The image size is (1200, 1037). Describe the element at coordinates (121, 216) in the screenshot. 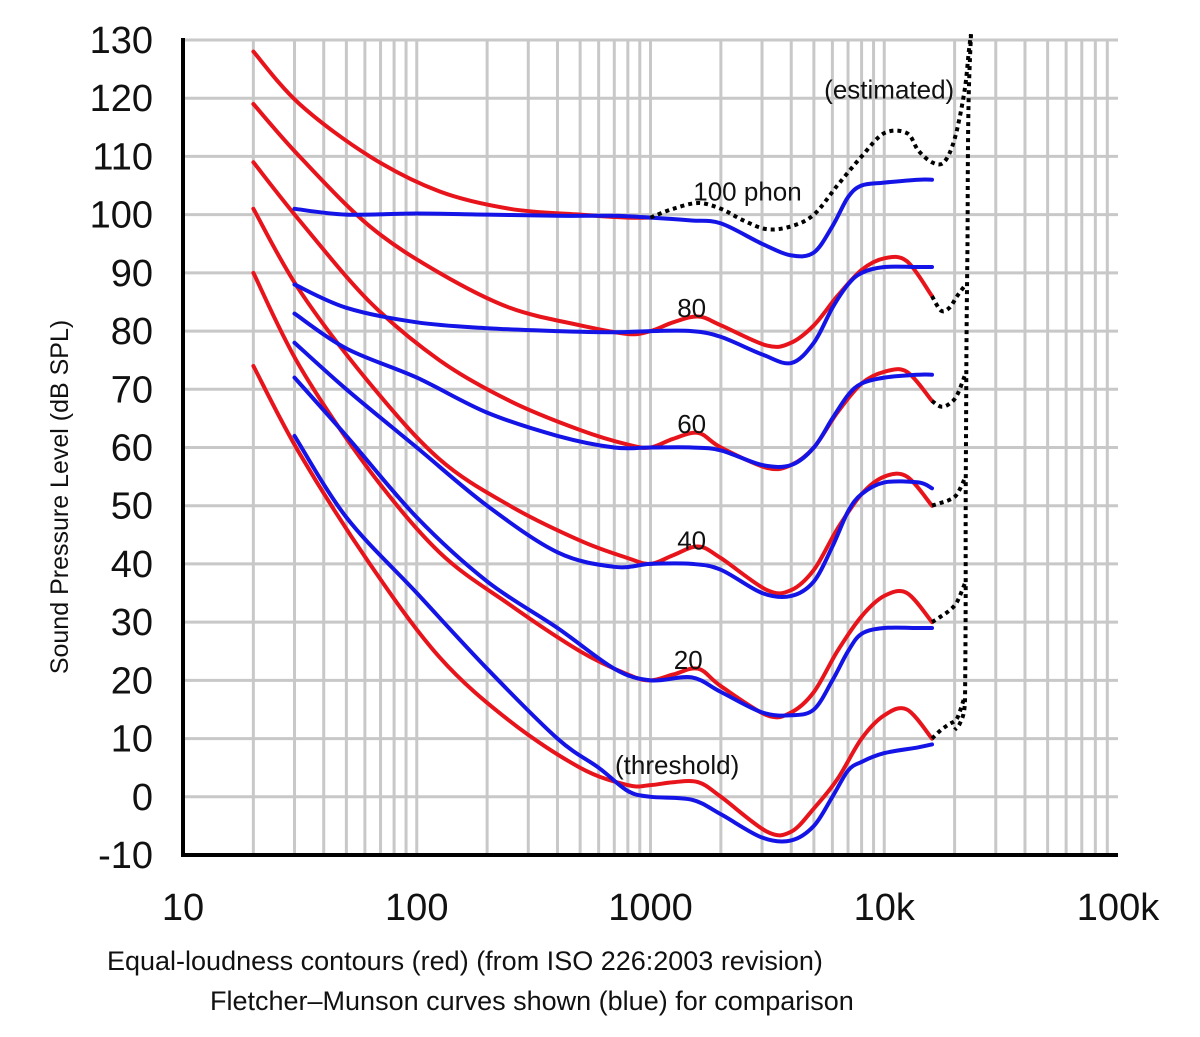

I see `y-tick-label: 100` at that location.